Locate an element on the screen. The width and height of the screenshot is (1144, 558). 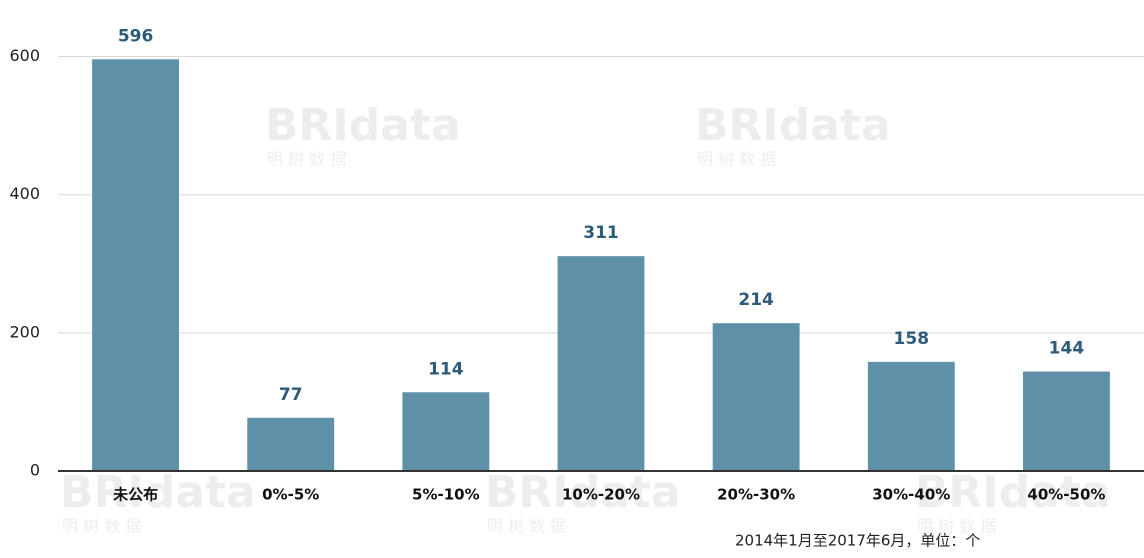
x-tick-label: 40%-50% is located at coordinates (1066, 495).